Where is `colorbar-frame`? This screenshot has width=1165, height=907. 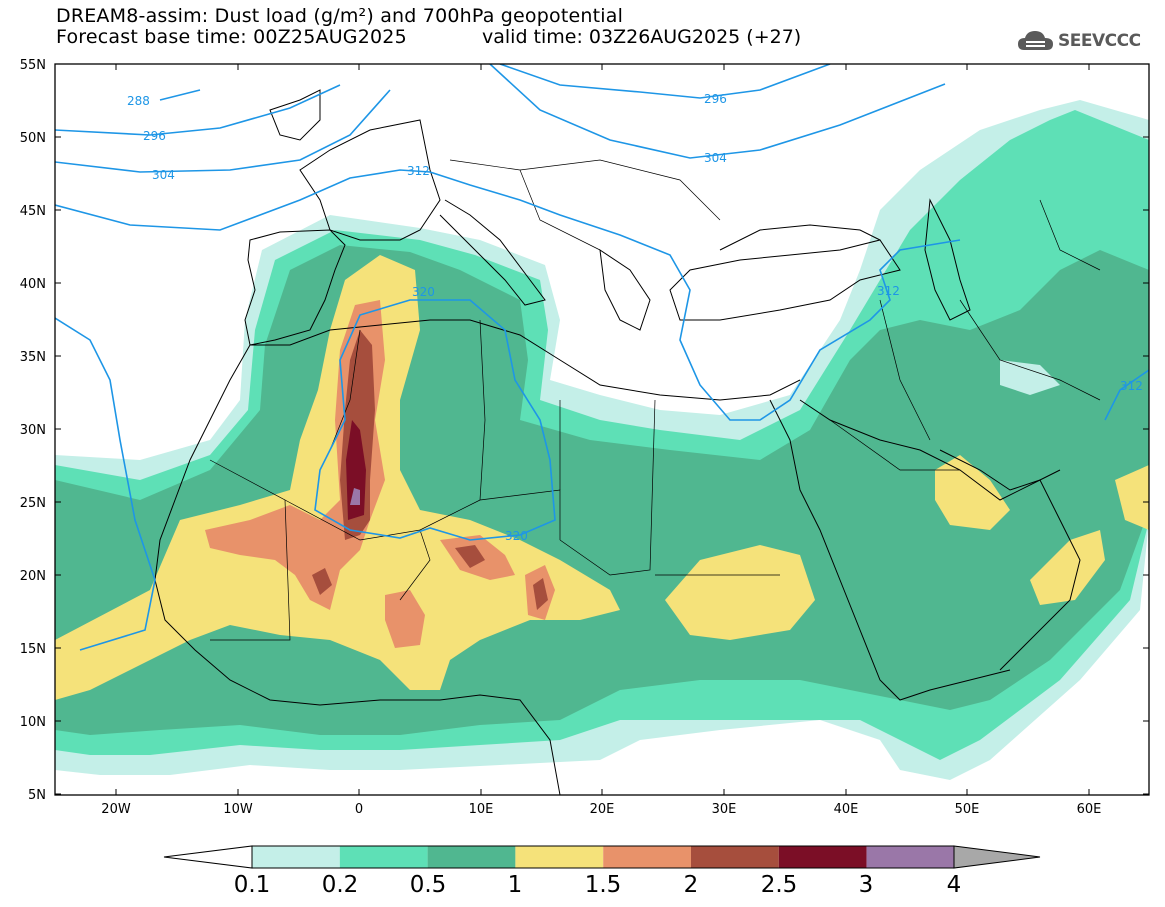
colorbar-frame is located at coordinates (603, 857).